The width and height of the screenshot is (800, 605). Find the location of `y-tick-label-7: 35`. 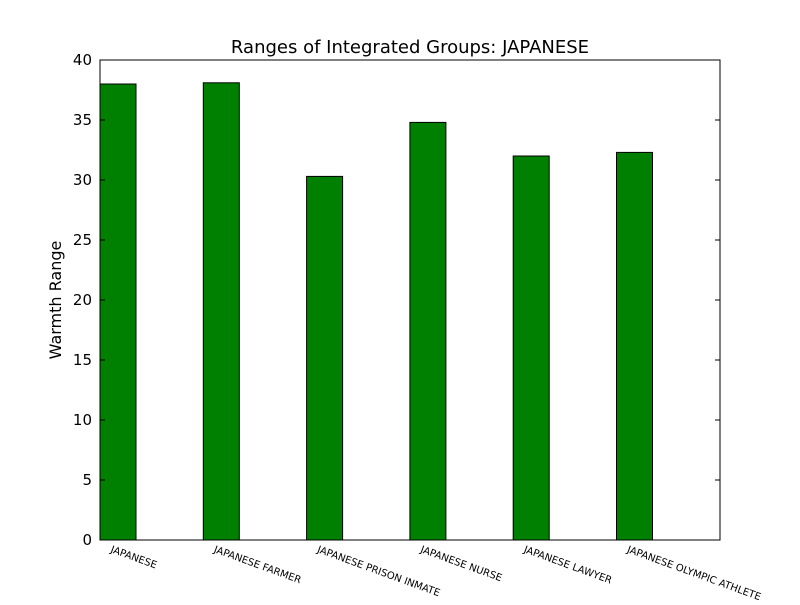

y-tick-label-7: 35 is located at coordinates (82, 120).